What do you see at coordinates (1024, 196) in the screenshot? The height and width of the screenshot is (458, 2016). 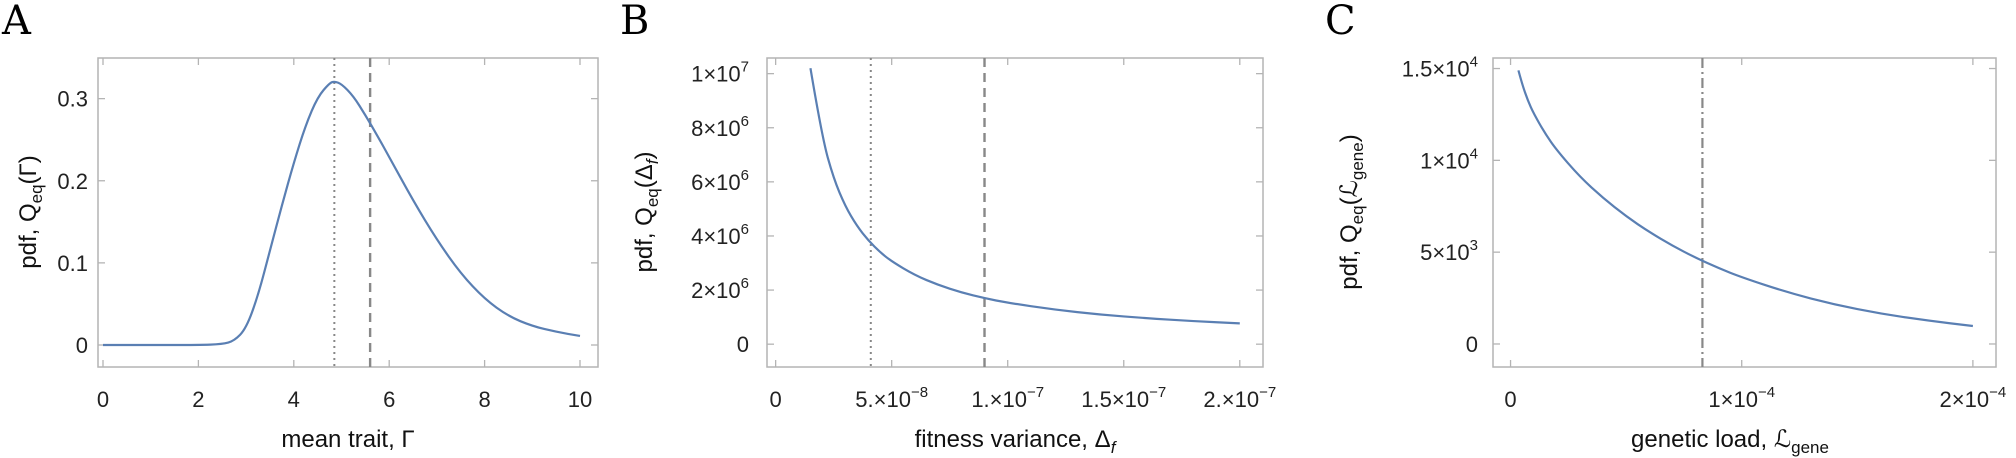 I see `pdf-curve-b` at bounding box center [1024, 196].